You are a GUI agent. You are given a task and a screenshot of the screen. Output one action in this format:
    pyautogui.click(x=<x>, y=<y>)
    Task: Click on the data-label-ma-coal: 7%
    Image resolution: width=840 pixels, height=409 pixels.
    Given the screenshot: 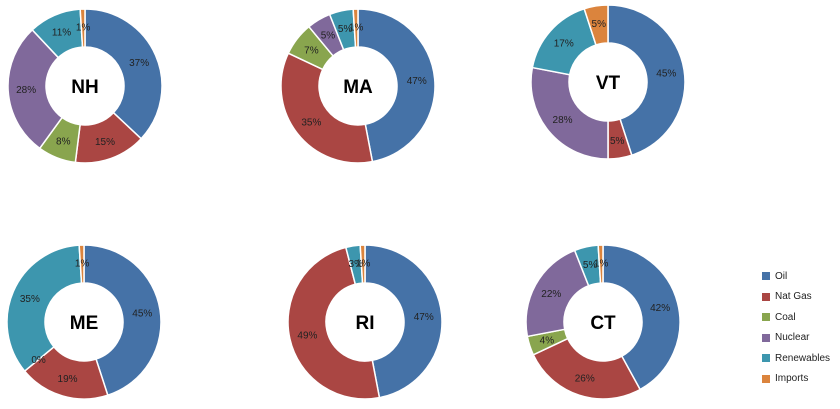 What is the action you would take?
    pyautogui.click(x=311, y=50)
    